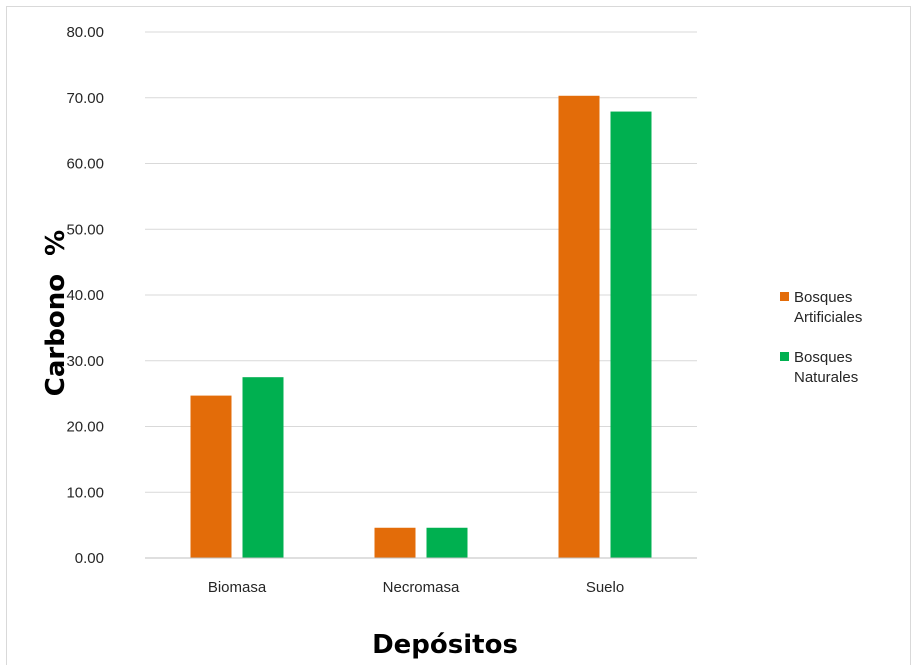 Image resolution: width=917 pixels, height=665 pixels. What do you see at coordinates (579, 326) in the screenshot?
I see `bar-suelo-artificiales` at bounding box center [579, 326].